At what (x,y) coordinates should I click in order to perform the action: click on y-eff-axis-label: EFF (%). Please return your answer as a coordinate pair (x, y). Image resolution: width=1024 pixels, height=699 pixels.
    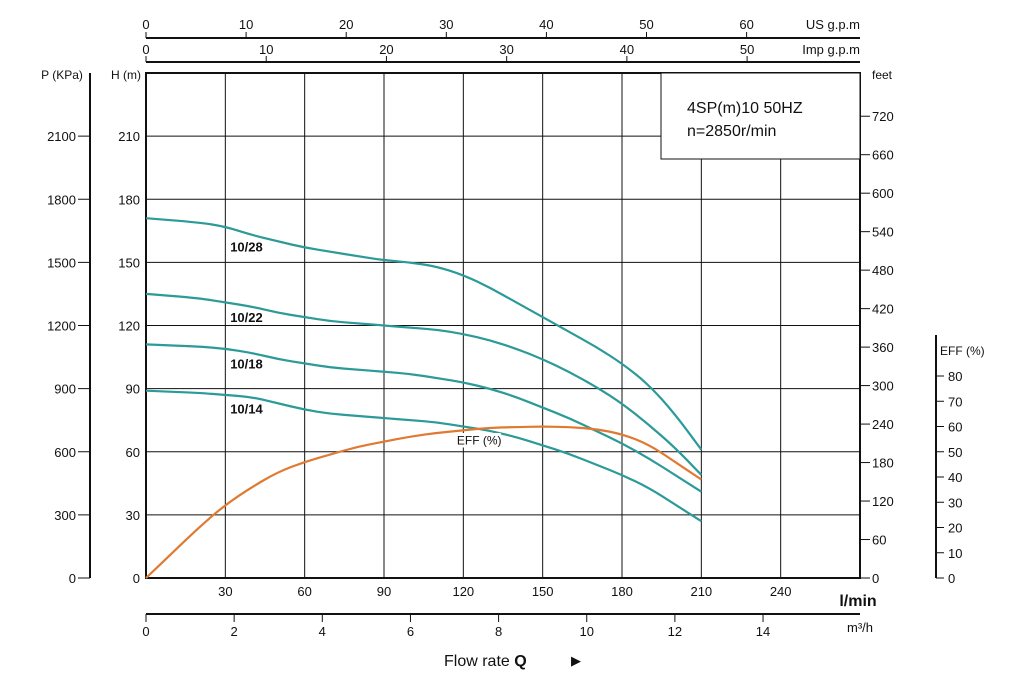
    Looking at the image, I should click on (962, 351).